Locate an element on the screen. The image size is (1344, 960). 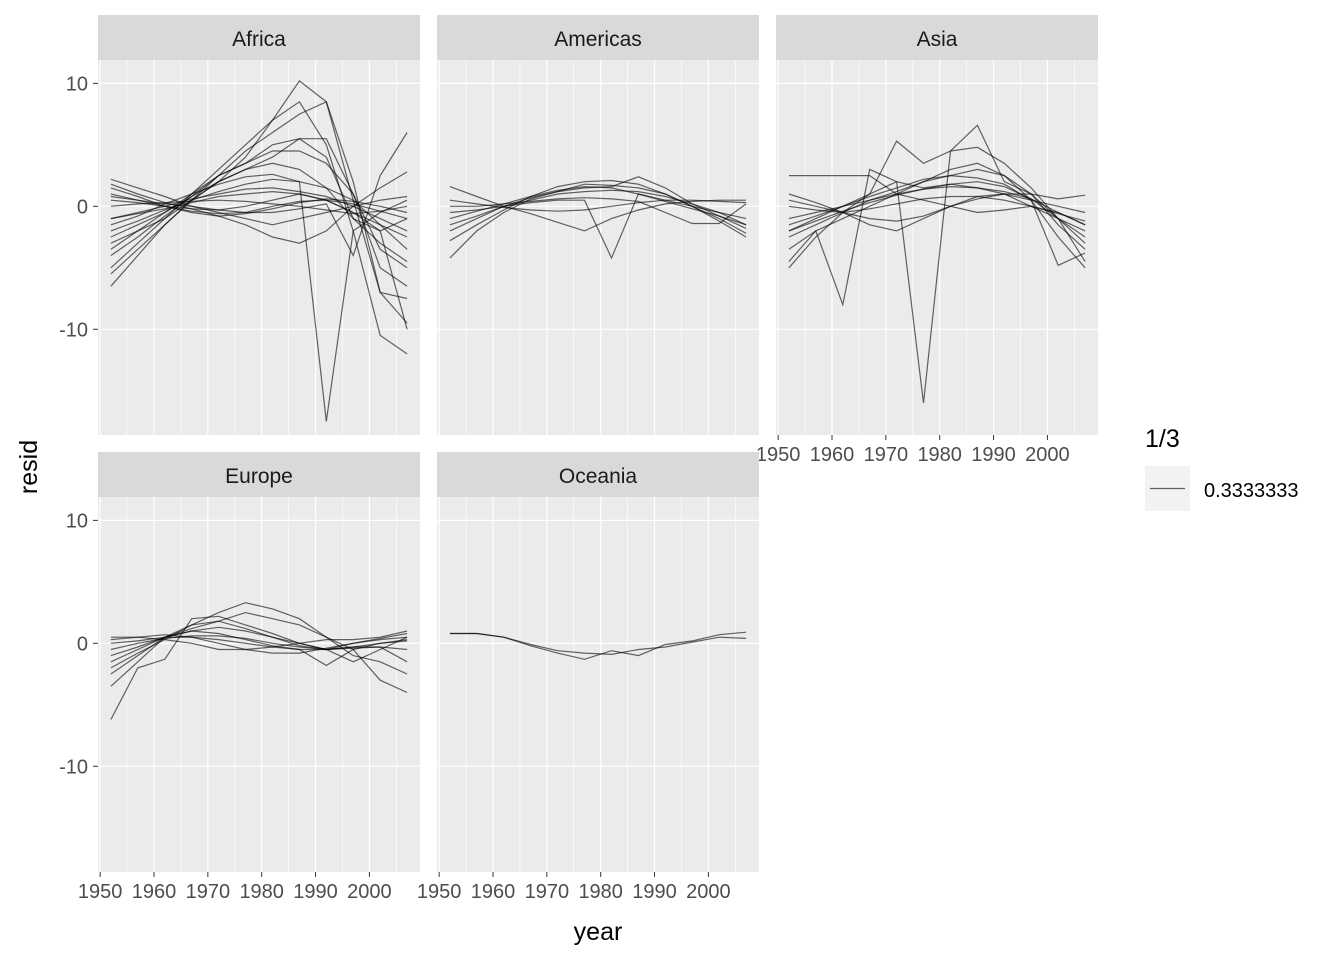
strip-label: Oceania is located at coordinates (598, 476).